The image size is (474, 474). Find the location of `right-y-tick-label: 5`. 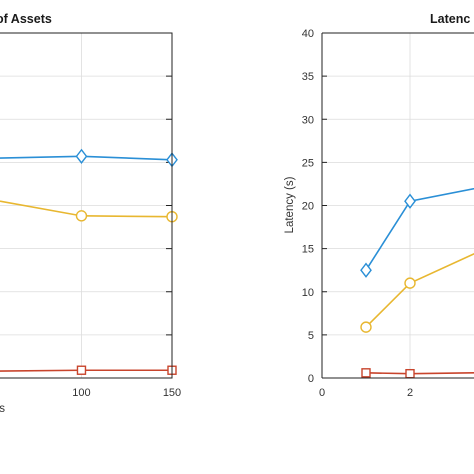

right-y-tick-label: 5 is located at coordinates (311, 336).